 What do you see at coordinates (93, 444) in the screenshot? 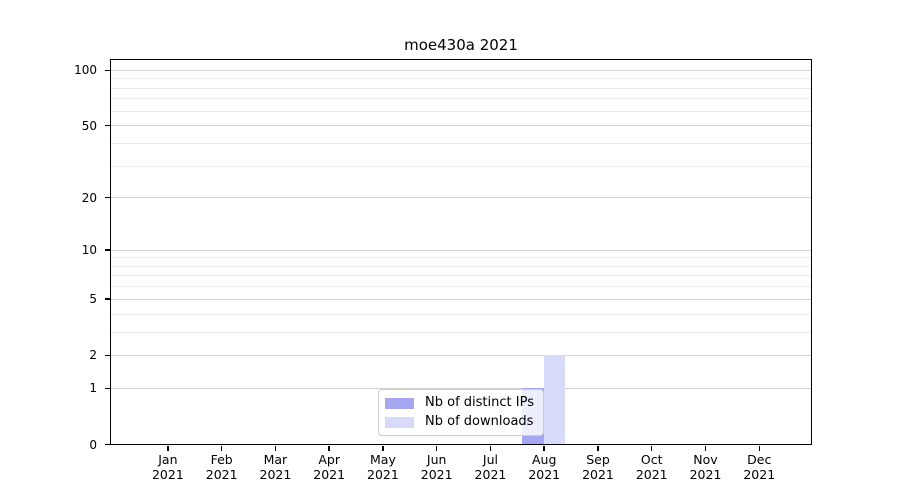
I see `y-tick-label: 0` at bounding box center [93, 444].